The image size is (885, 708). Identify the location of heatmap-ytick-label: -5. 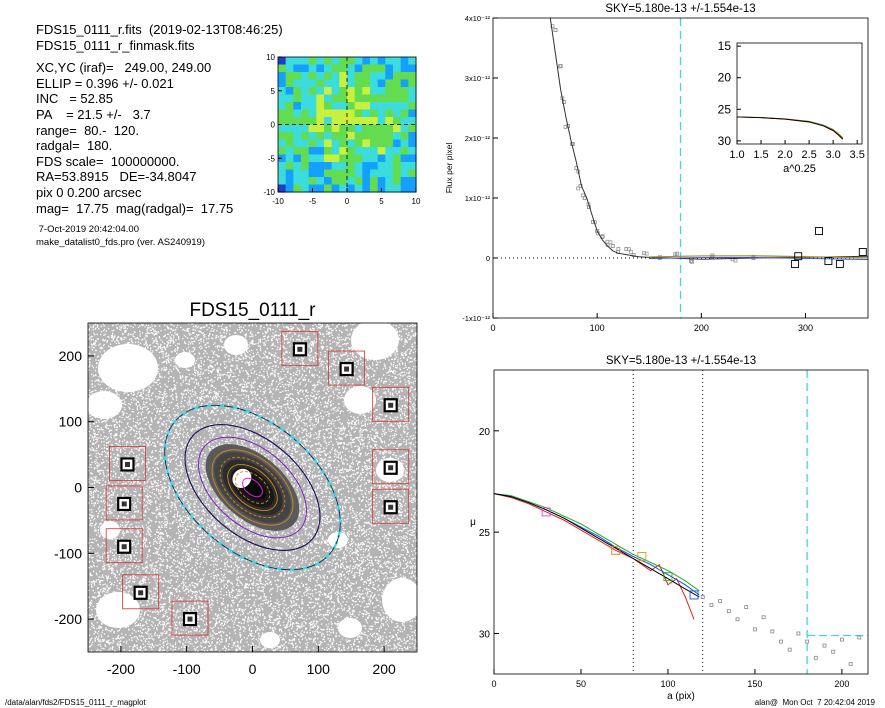
(272, 158).